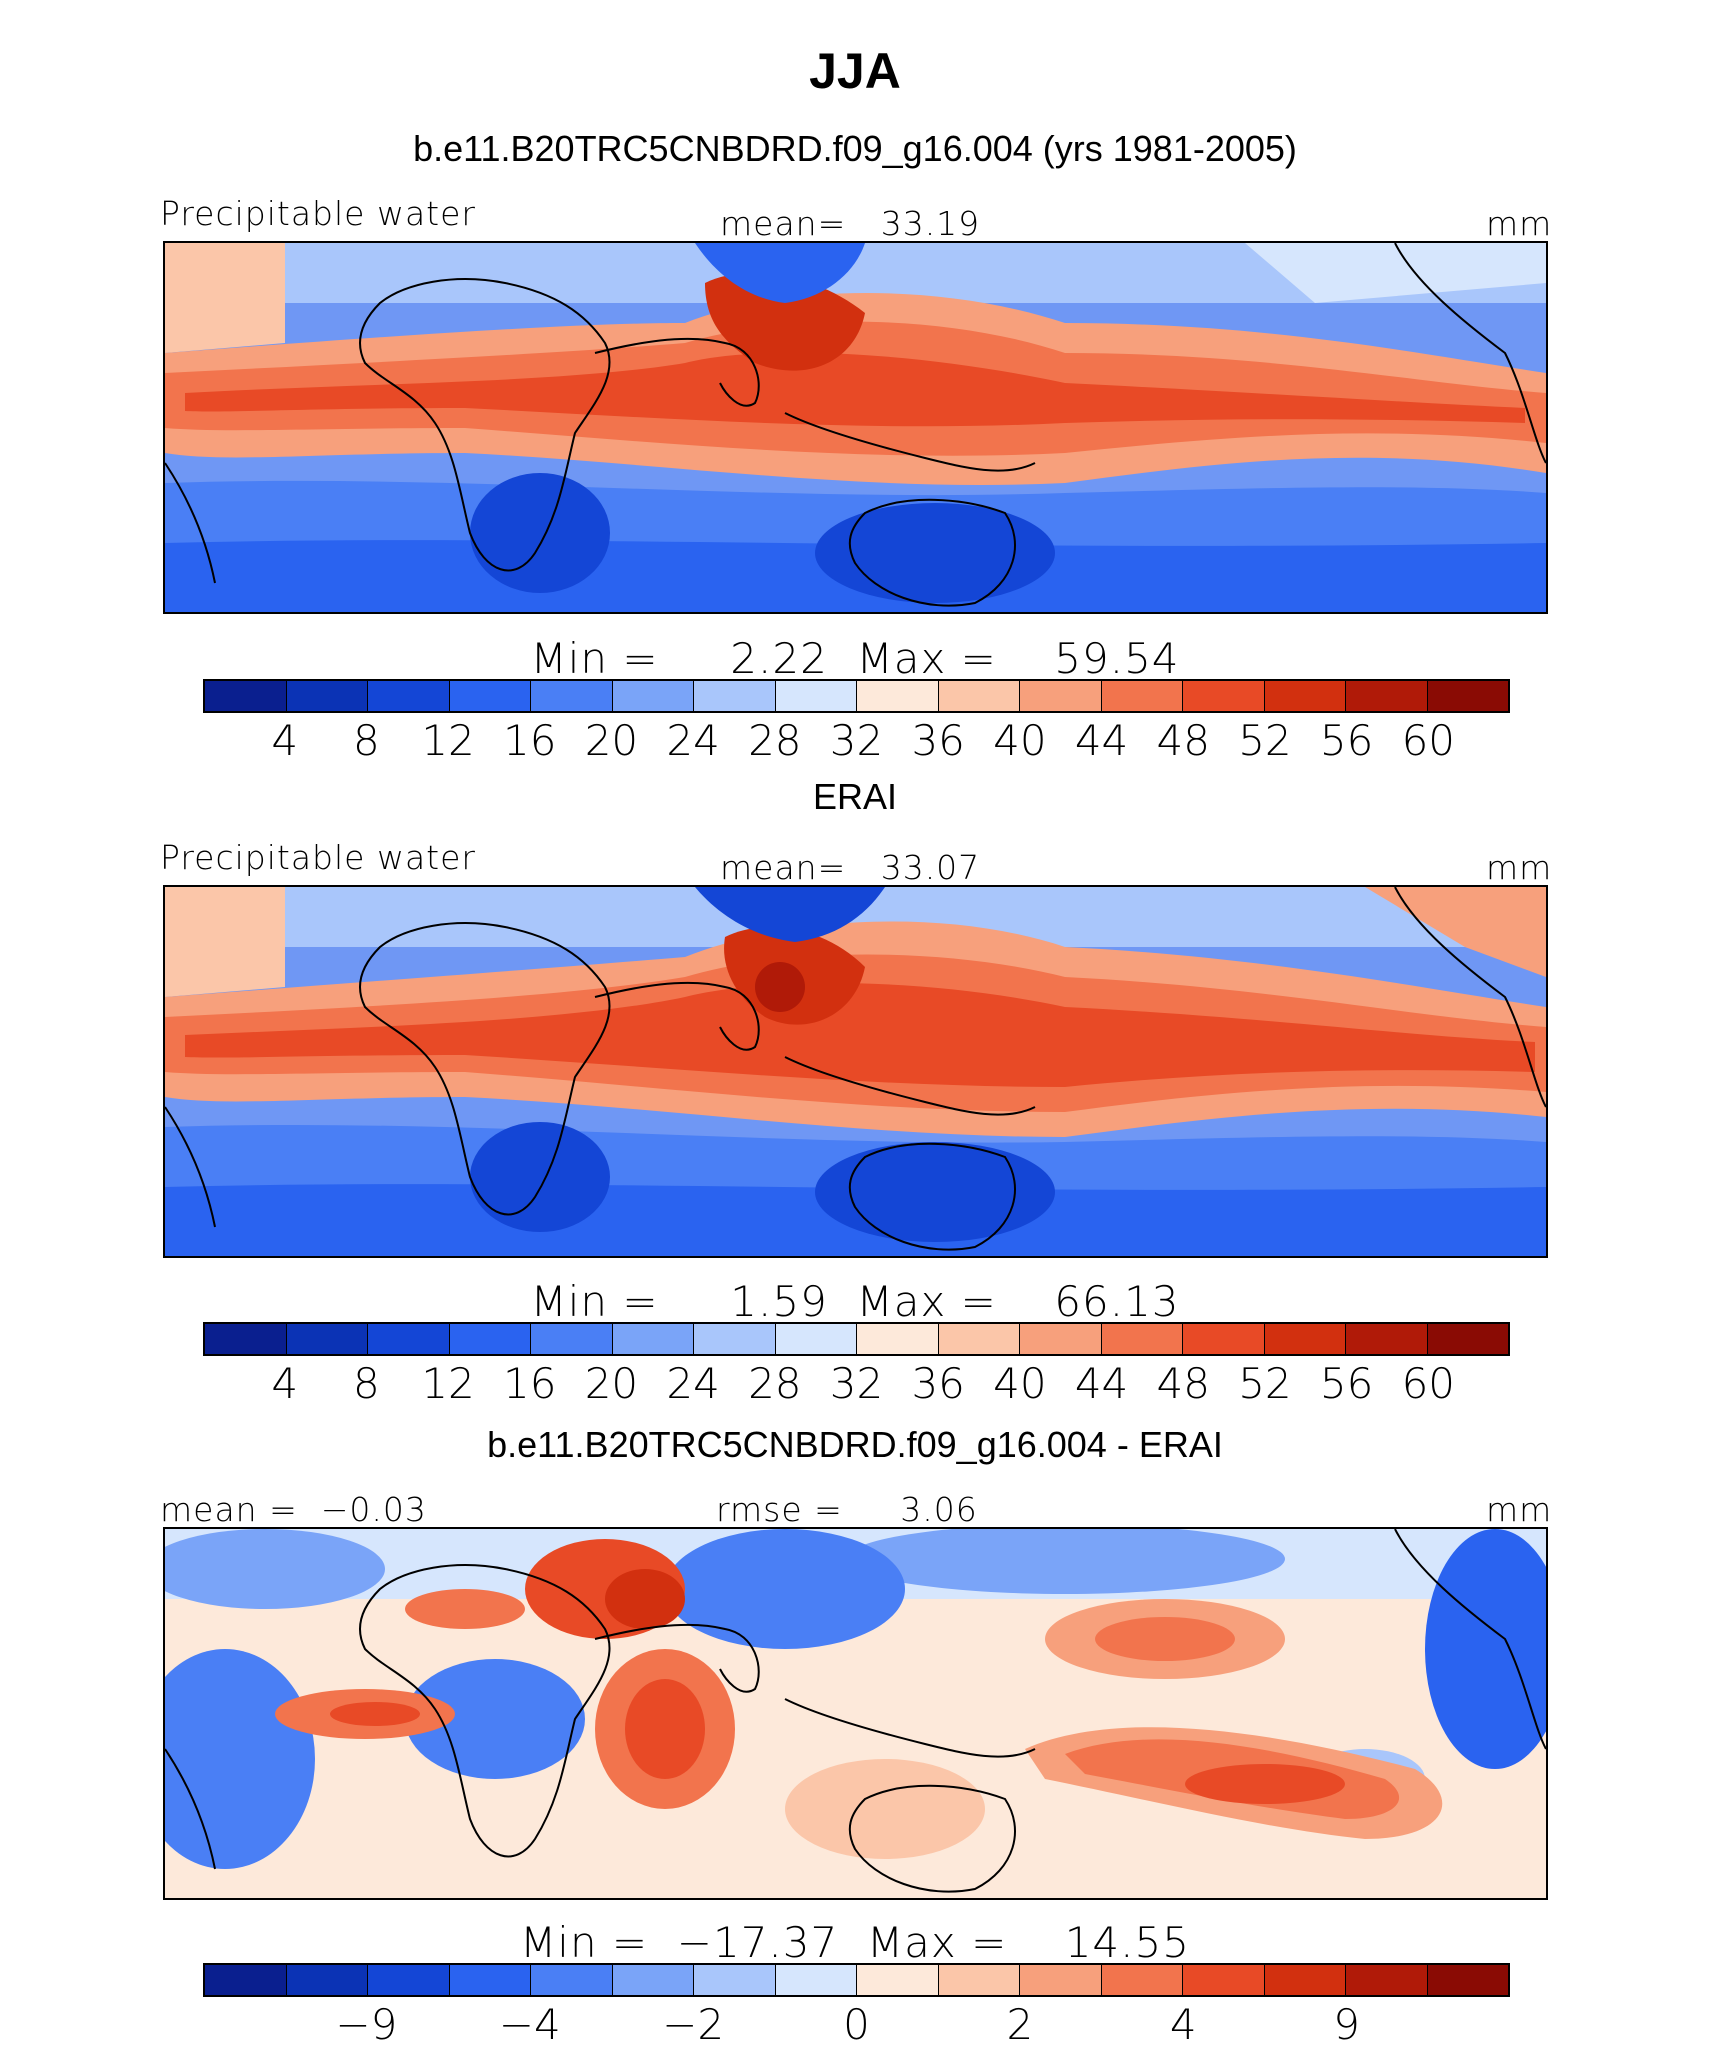 The width and height of the screenshot is (1710, 2064). Describe the element at coordinates (293, 1509) in the screenshot. I see `panel-diff-mean-label: mean = −0.03` at that location.